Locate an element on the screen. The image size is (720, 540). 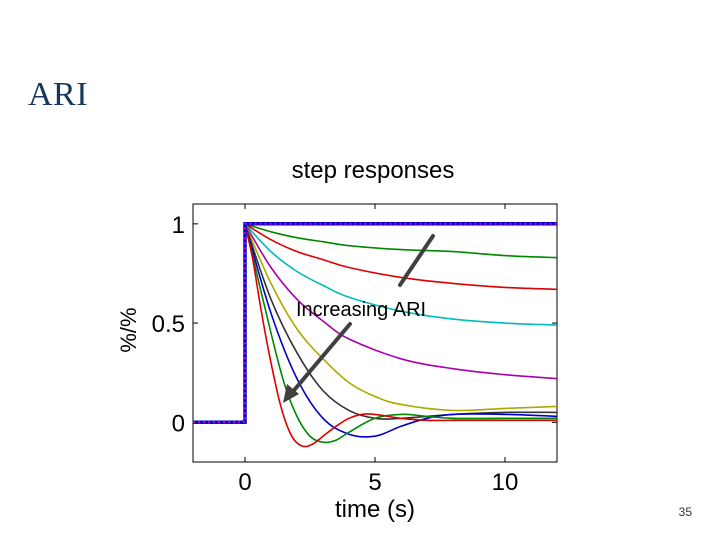
page-number: 35 is located at coordinates (685, 512).